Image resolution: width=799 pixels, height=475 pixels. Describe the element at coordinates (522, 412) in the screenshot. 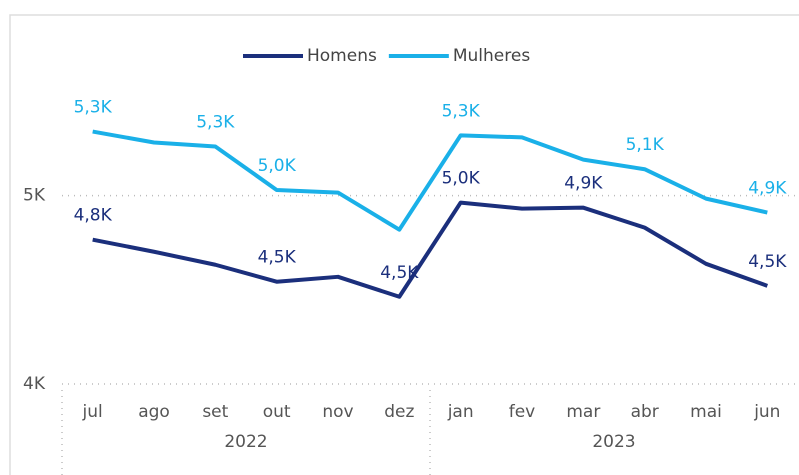

I see `x-tick-label: fev` at that location.